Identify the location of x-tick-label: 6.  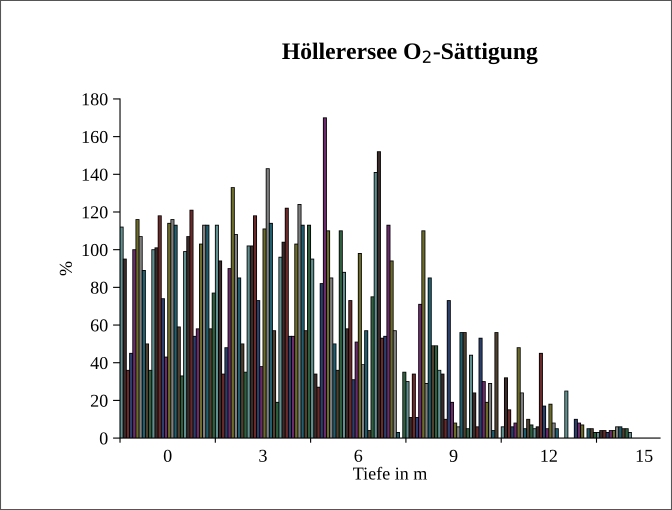
(358, 456).